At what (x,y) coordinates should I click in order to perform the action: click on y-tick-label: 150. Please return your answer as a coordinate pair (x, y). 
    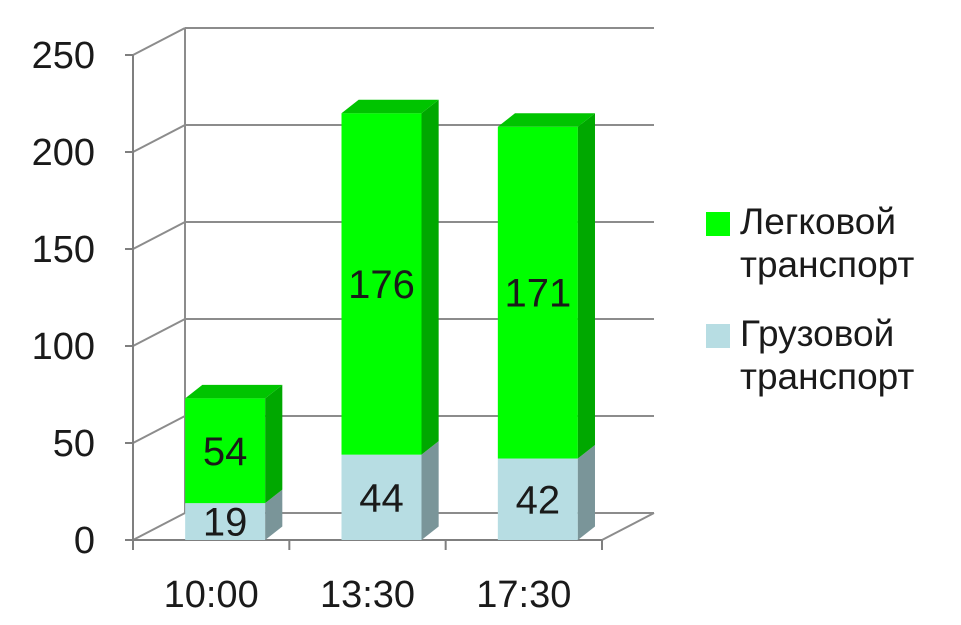
    Looking at the image, I should click on (63, 250).